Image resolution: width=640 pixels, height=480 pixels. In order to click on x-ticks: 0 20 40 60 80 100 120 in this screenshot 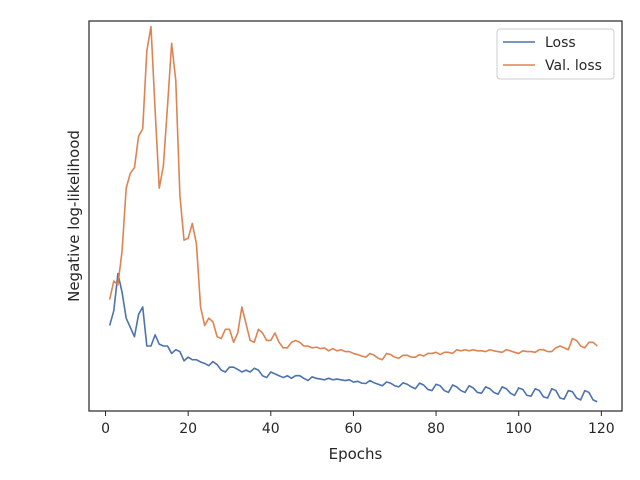, I will do `click(358, 424)`.